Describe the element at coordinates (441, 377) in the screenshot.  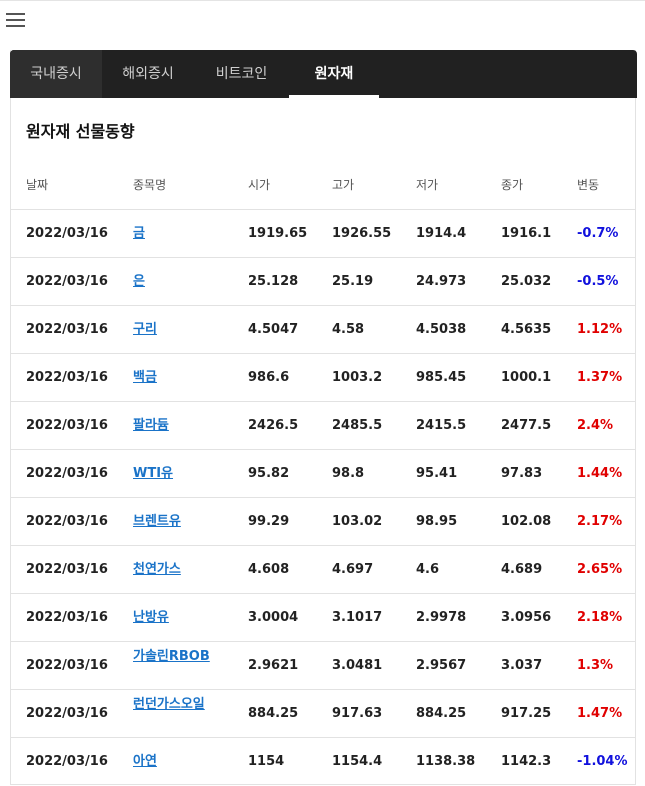
I see `cell-low: 985.45` at that location.